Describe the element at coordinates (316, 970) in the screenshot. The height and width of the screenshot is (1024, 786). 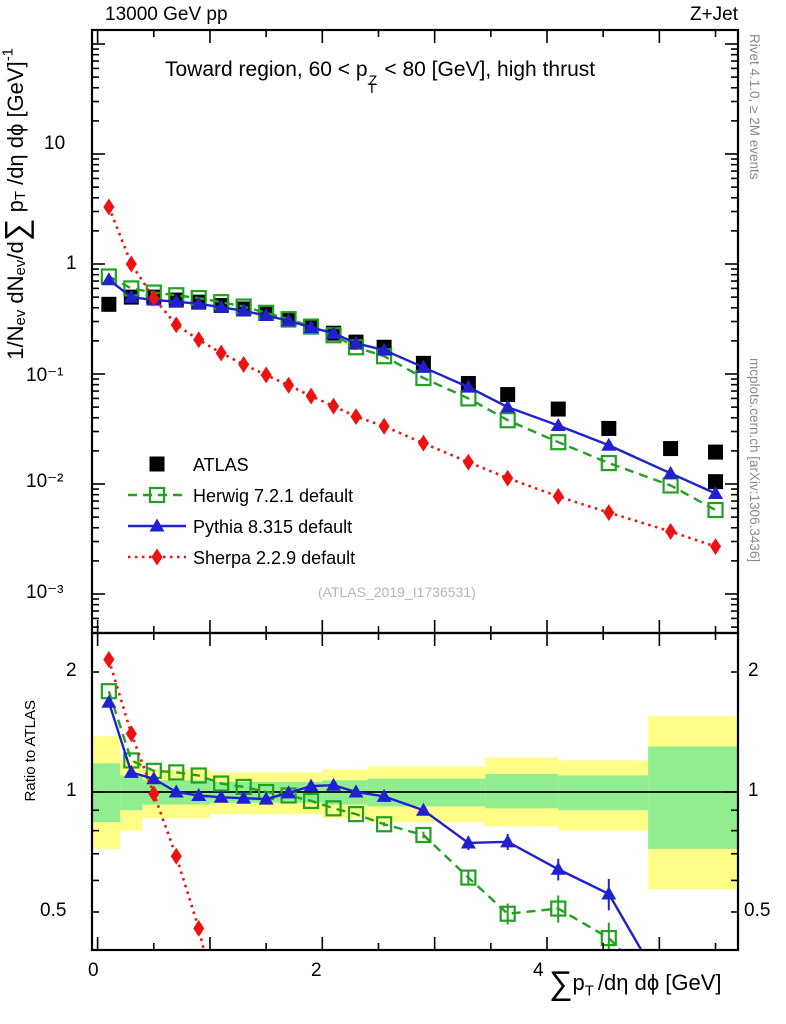
I see `xtick-label-1: 2` at that location.